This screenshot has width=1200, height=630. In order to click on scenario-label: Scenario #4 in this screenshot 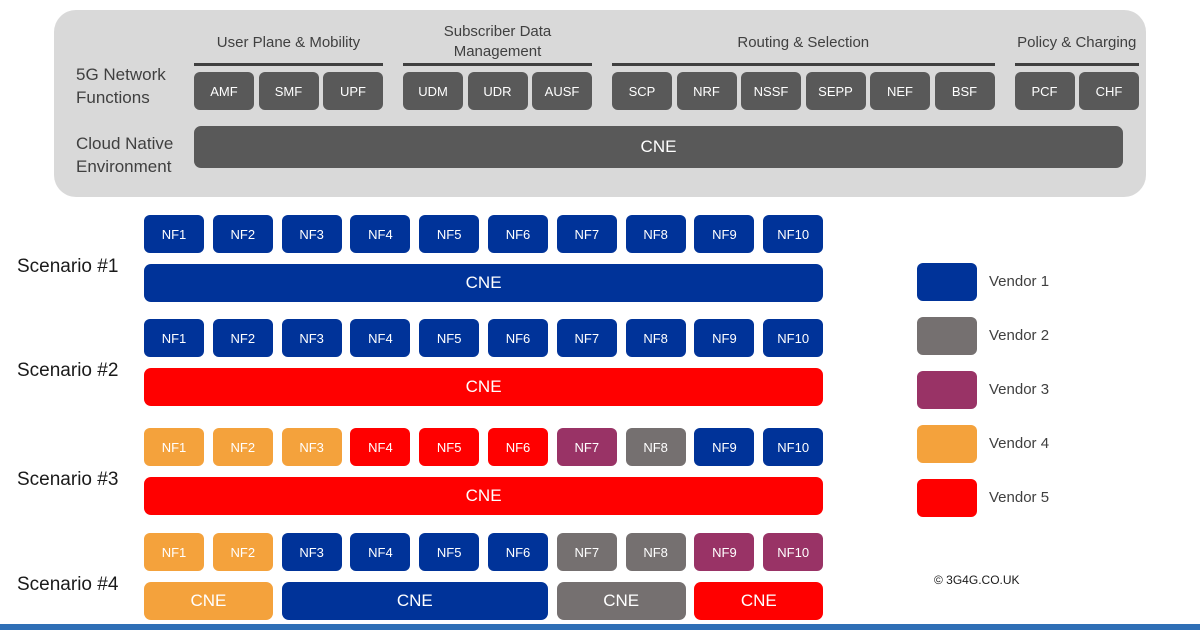, I will do `click(68, 584)`.